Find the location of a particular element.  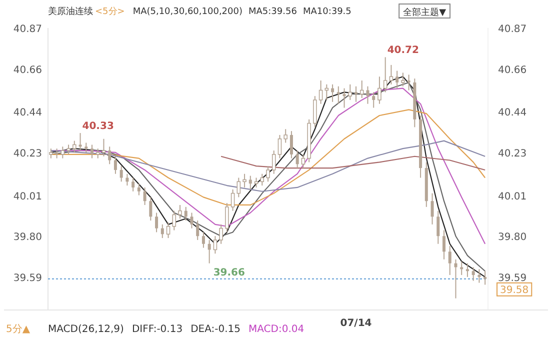

y-tick-label: 40.66 is located at coordinates (27, 70).